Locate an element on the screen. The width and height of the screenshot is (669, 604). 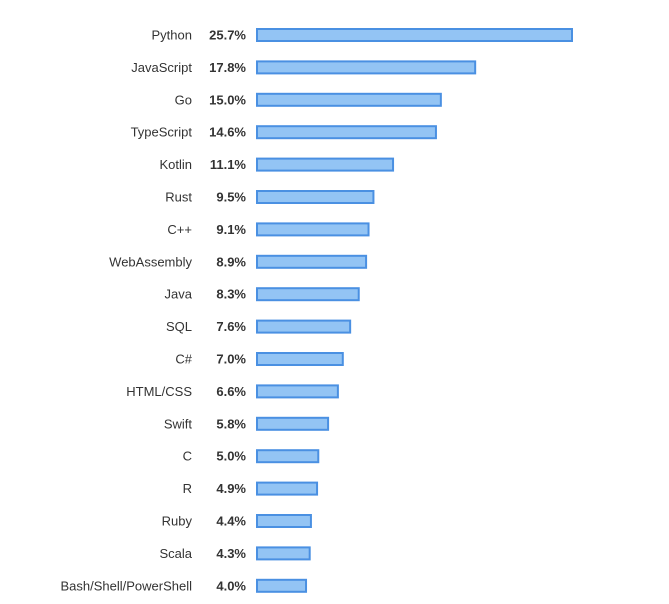
category-label: TypeScript is located at coordinates (162, 132).